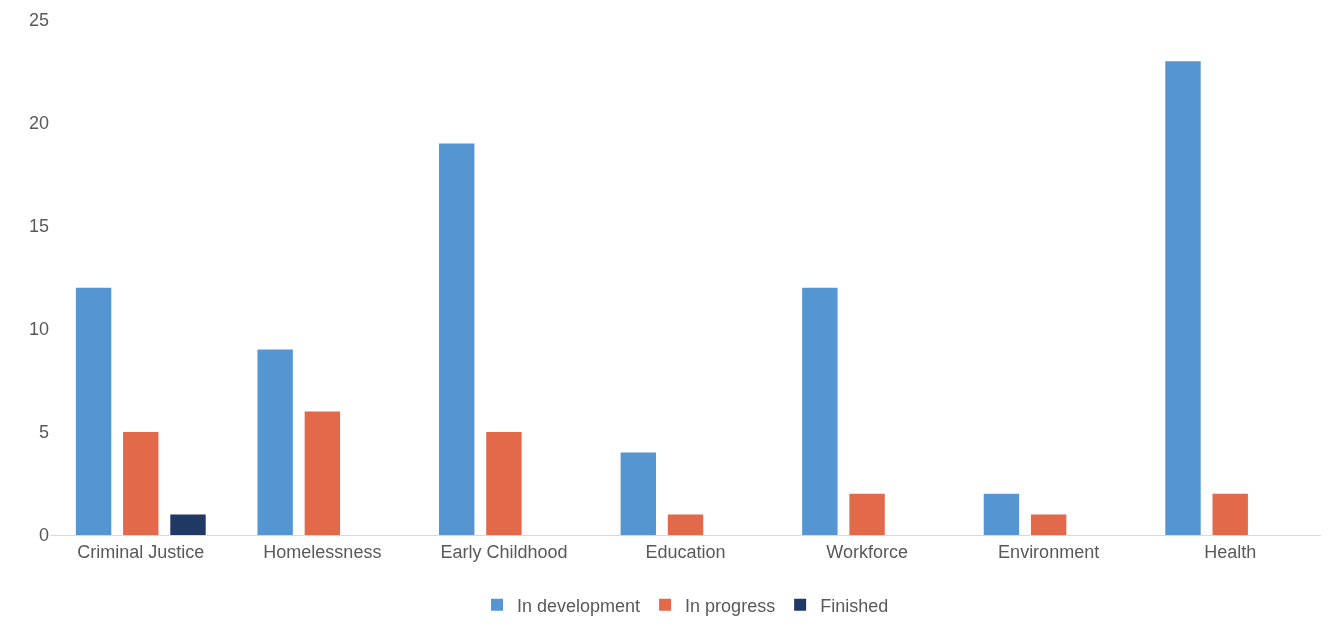 This screenshot has width=1331, height=634. What do you see at coordinates (504, 551) in the screenshot?
I see `x-tick-label: Early Childhood` at bounding box center [504, 551].